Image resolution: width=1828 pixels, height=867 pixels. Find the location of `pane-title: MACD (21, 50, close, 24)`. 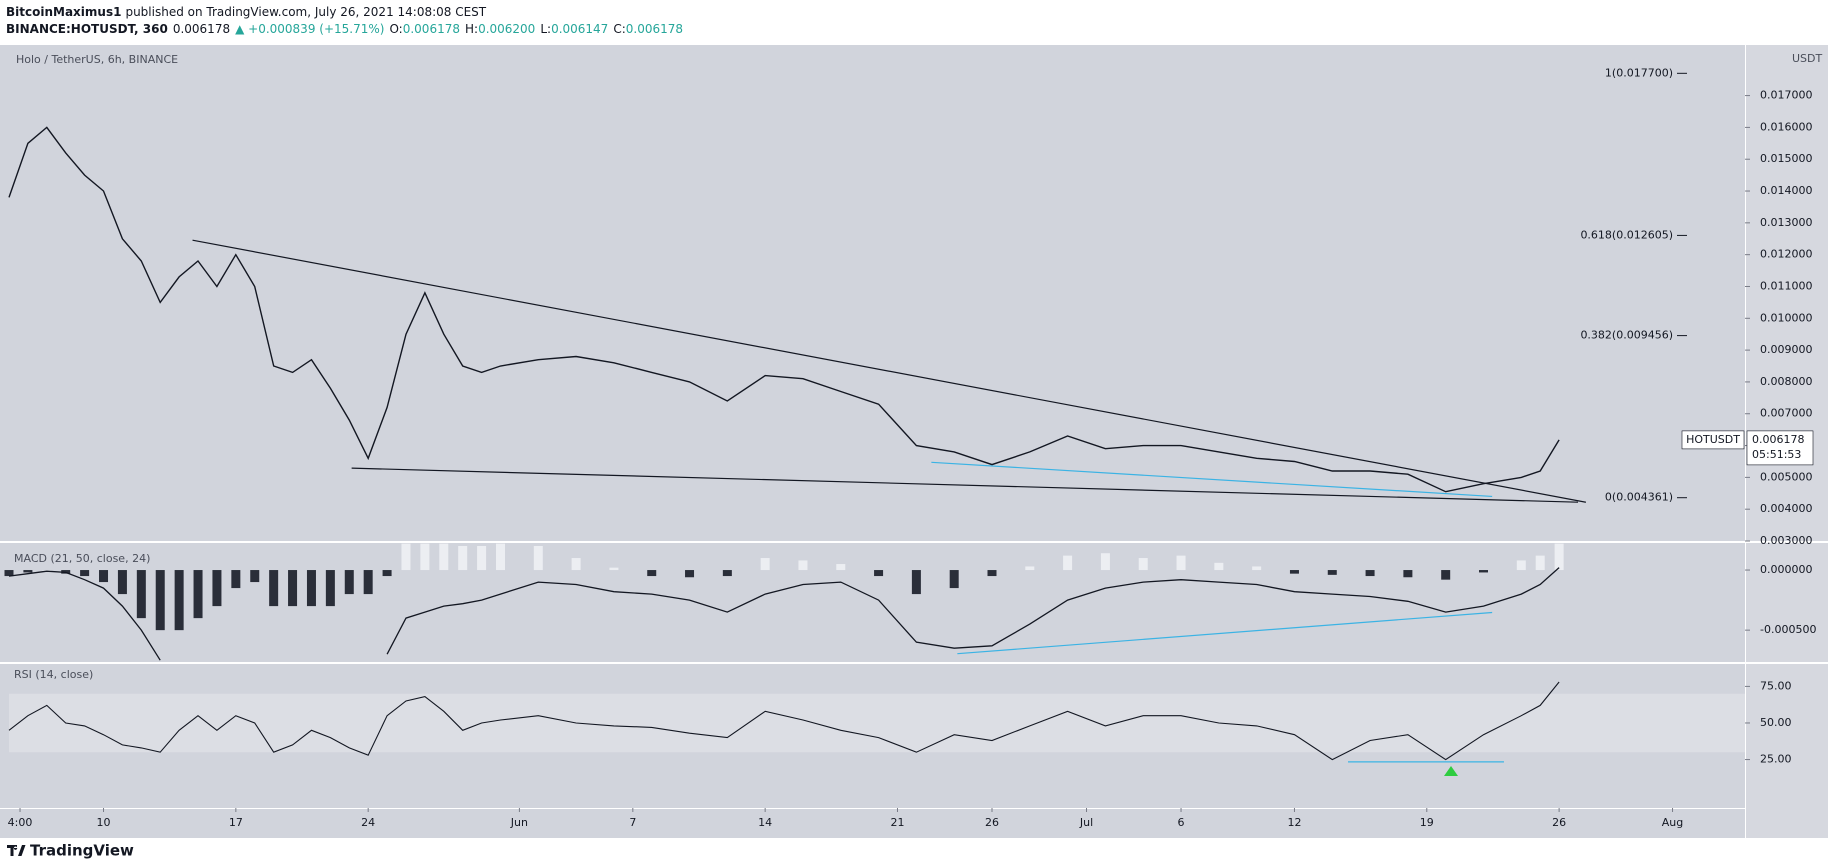

pane-title: MACD (21, 50, close, 24) is located at coordinates (82, 558).